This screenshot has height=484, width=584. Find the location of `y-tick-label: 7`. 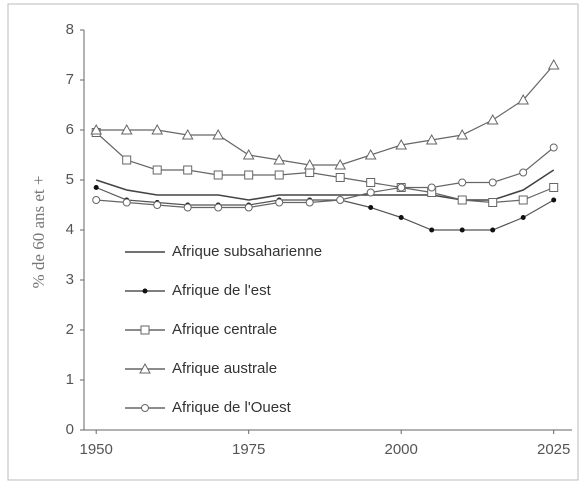

y-tick-label: 7 is located at coordinates (70, 79).